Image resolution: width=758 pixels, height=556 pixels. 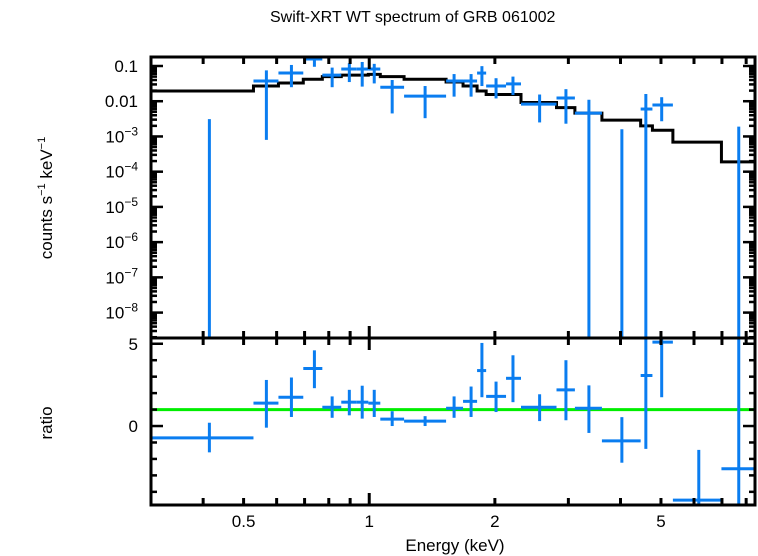 What do you see at coordinates (368, 521) in the screenshot?
I see `x-tick-label: 1` at bounding box center [368, 521].